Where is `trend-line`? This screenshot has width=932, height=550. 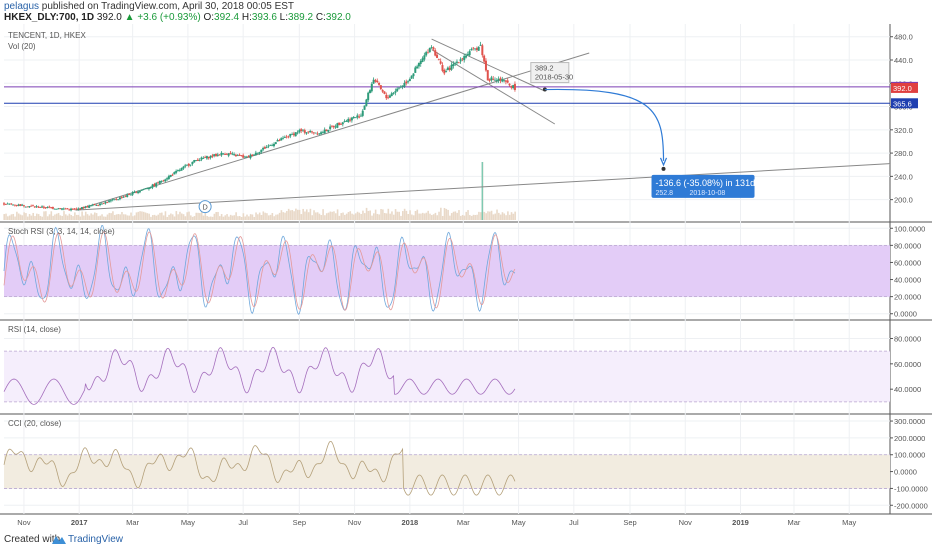 trend-line is located at coordinates (487, 64).